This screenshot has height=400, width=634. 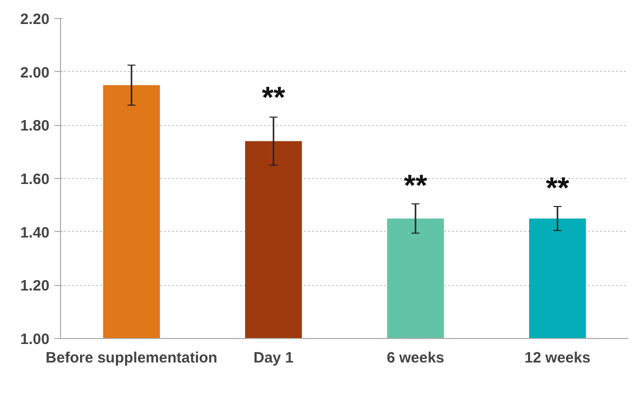 I want to click on x-tick-label: 12 weeks, so click(x=557, y=358).